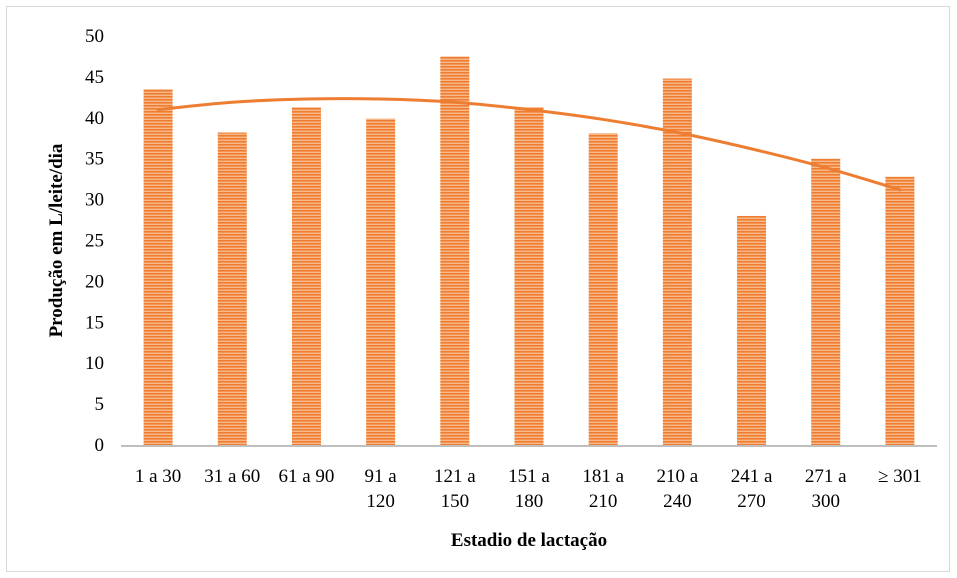 This screenshot has width=957, height=578. I want to click on trendline, so click(529, 144).